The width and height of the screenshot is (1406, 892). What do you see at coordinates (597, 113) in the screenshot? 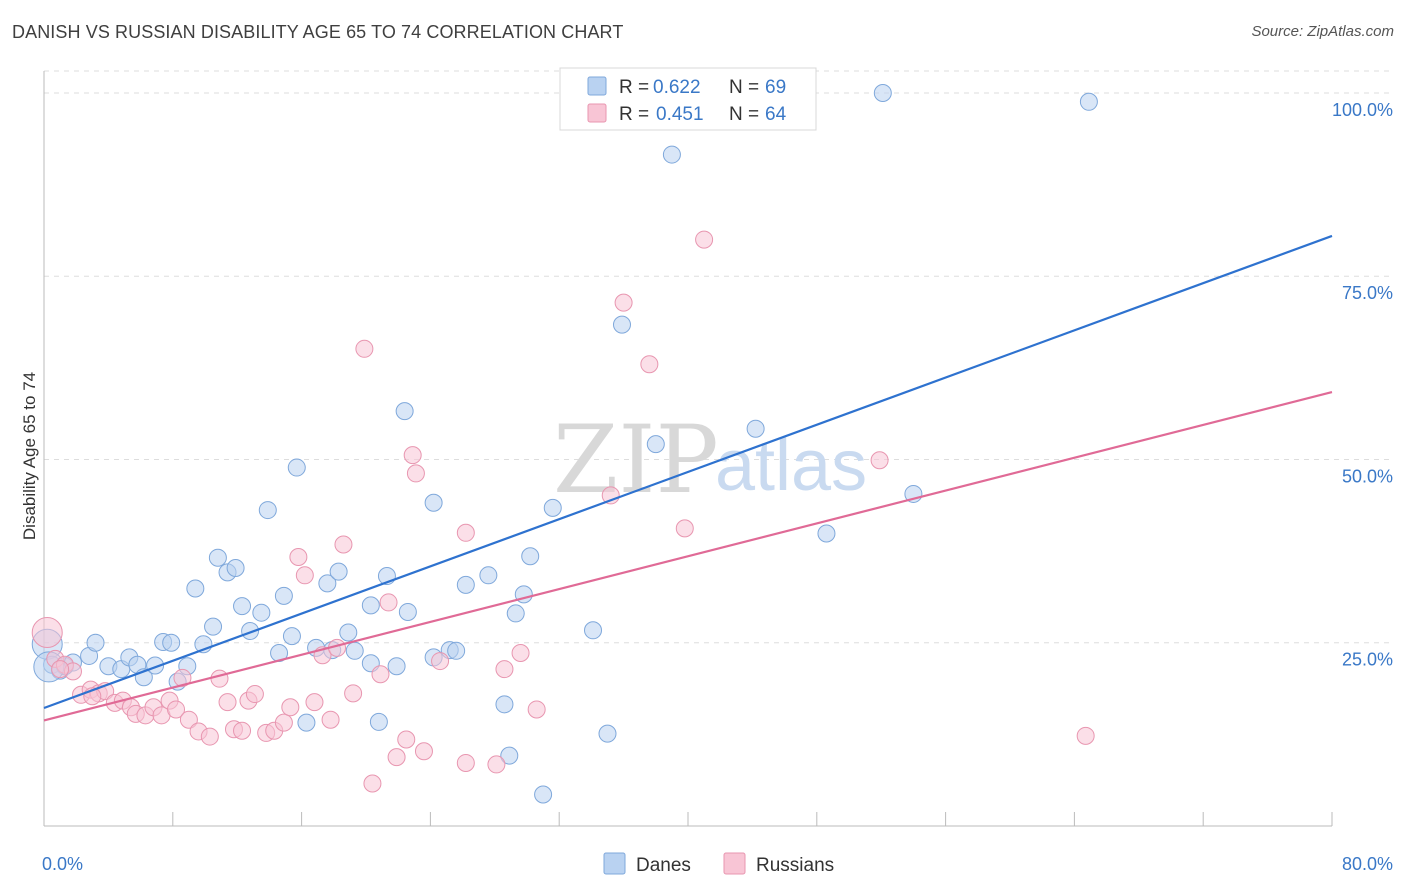
I see `legend-russians-swatch` at bounding box center [597, 113].